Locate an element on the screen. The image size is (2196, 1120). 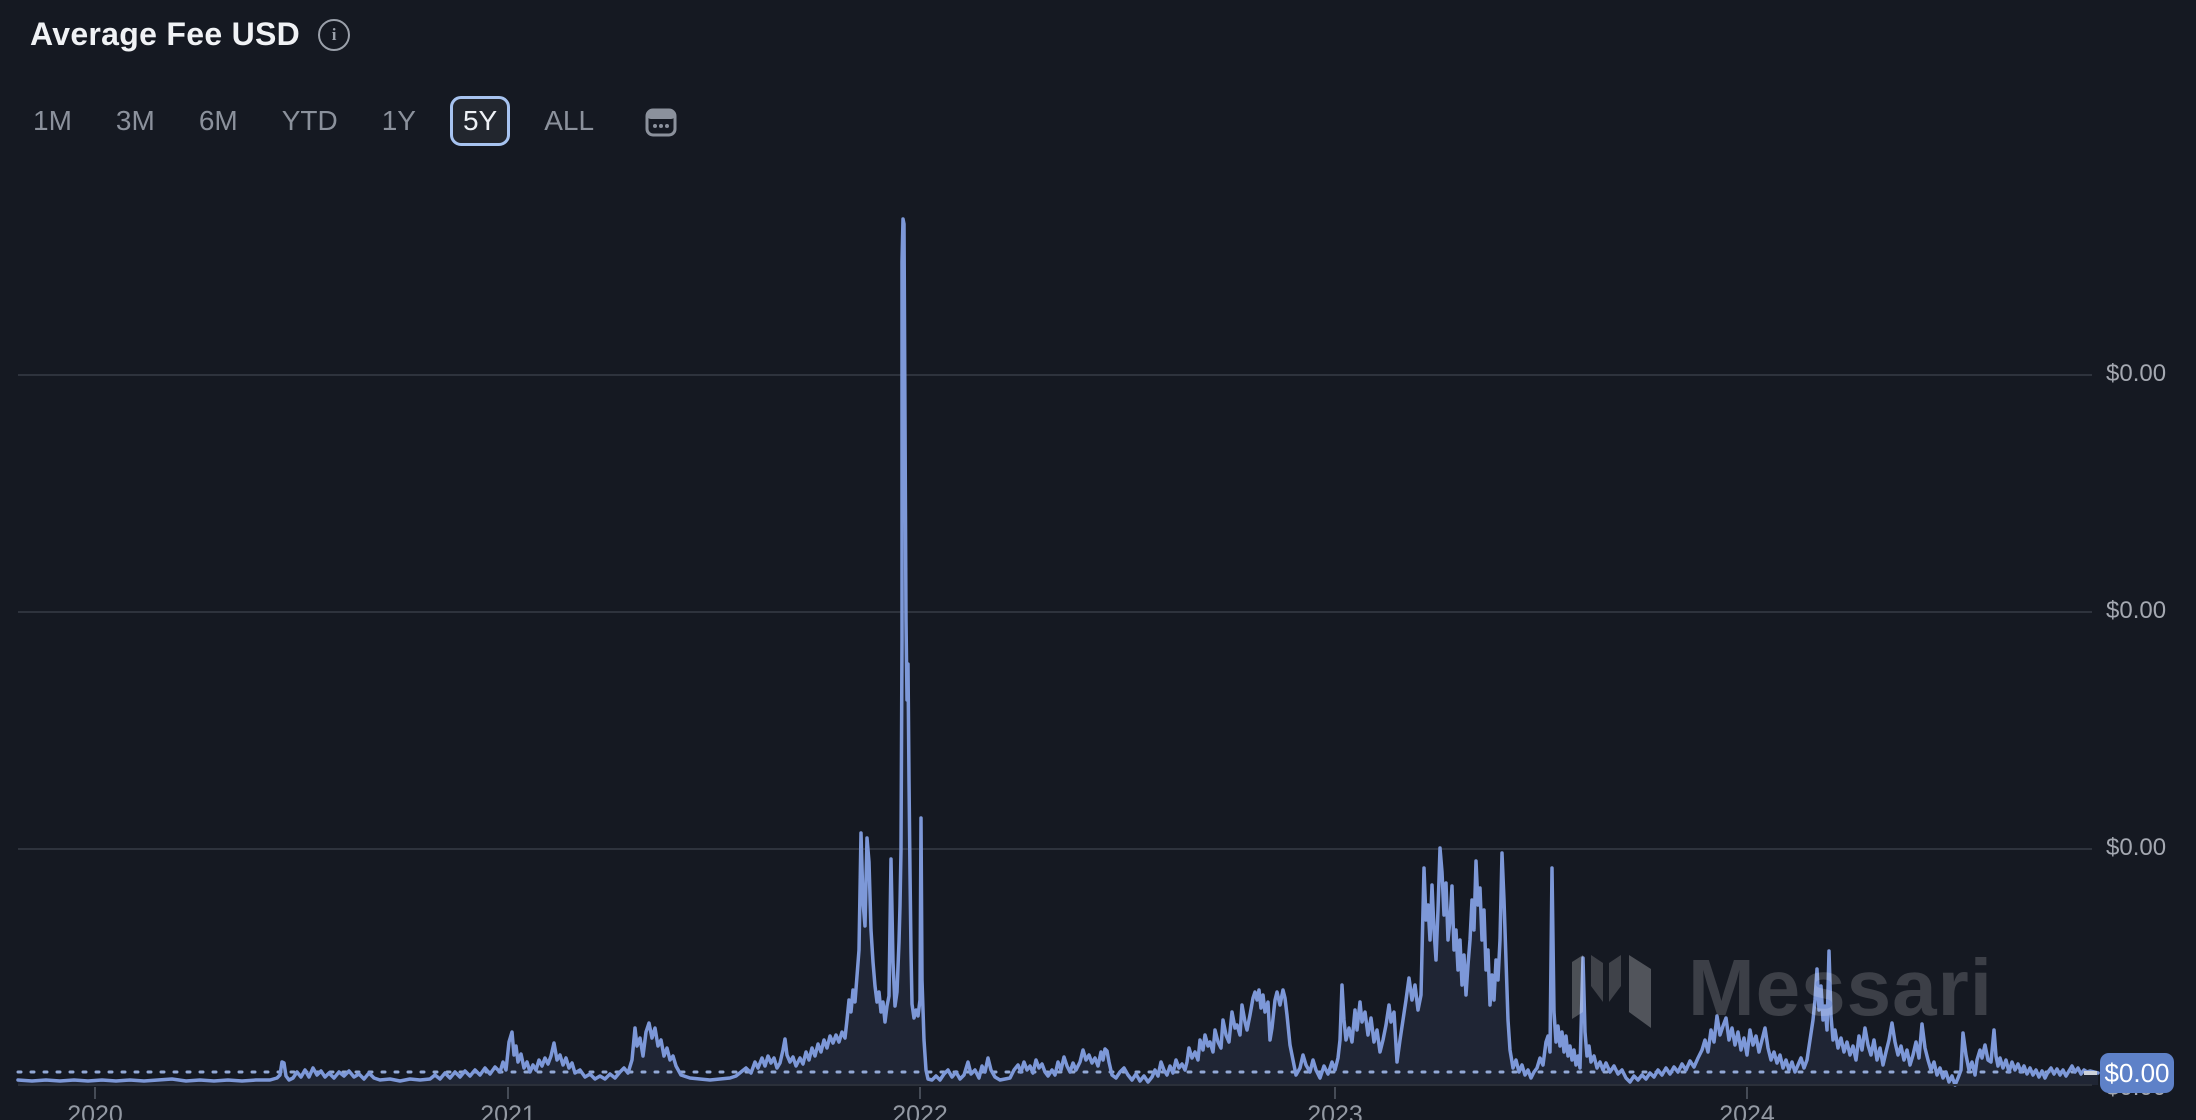
page-title: Average Fee USD is located at coordinates (165, 34).